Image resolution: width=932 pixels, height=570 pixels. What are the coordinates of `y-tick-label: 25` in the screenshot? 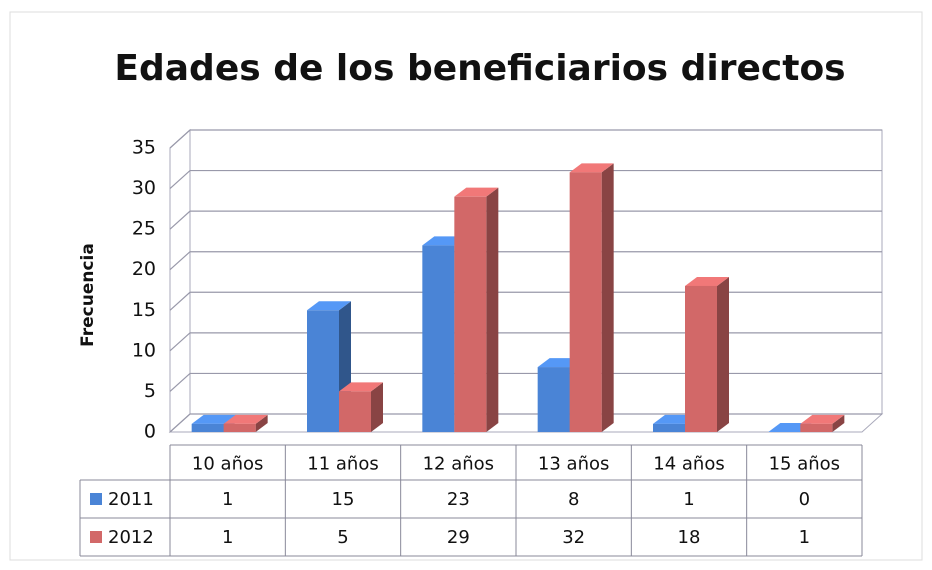 It's located at (144, 229).